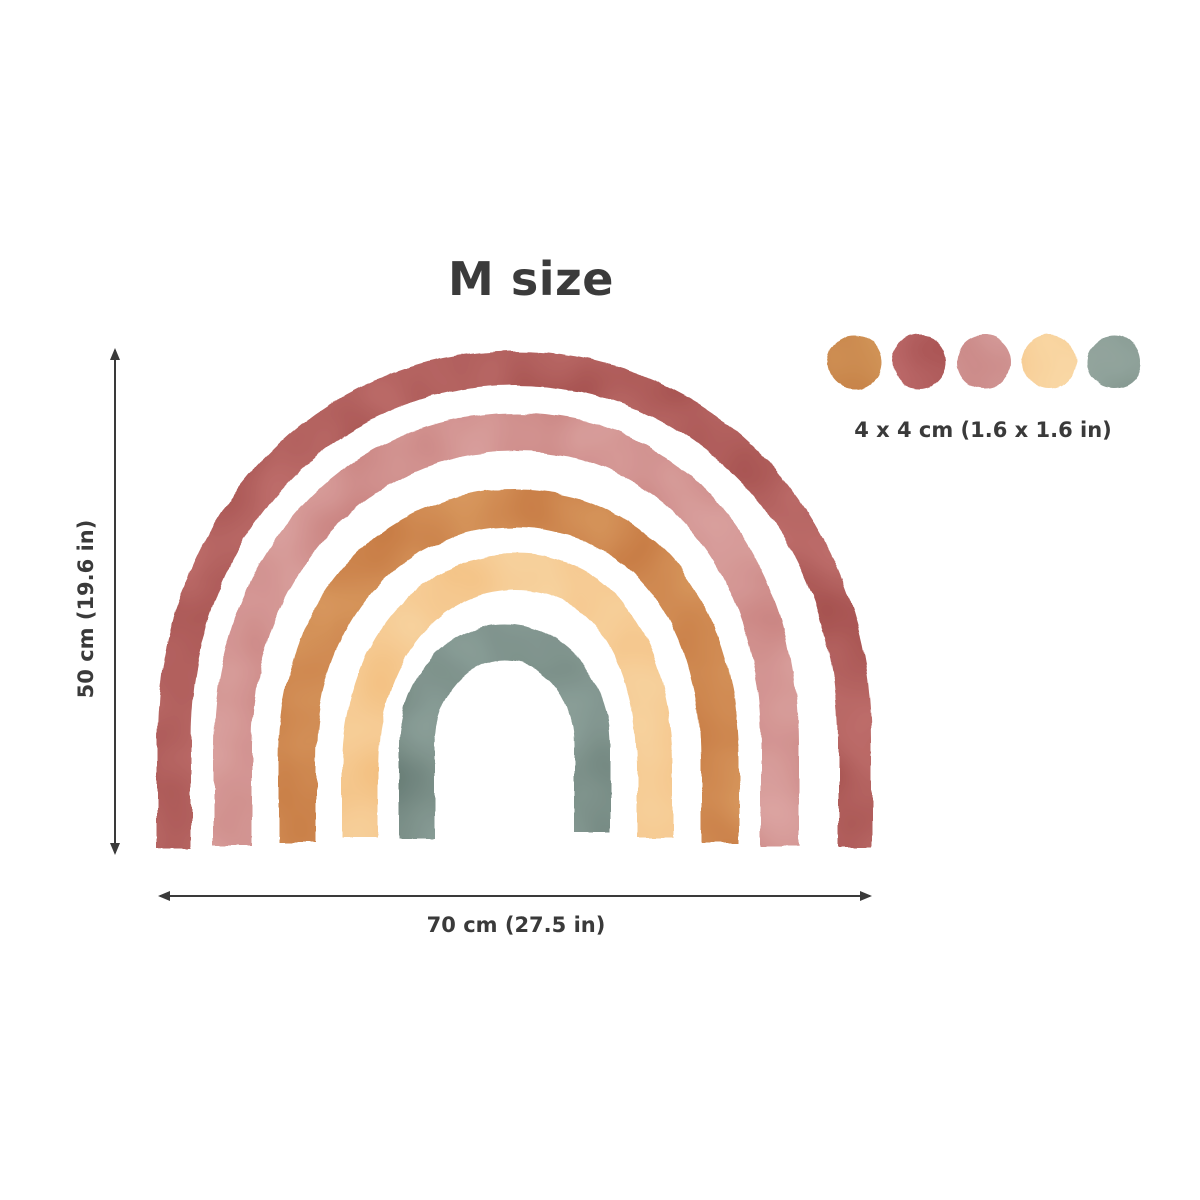 Image resolution: width=1200 pixels, height=1200 pixels. I want to click on rainbow-band-fourth, so click(507, 695).